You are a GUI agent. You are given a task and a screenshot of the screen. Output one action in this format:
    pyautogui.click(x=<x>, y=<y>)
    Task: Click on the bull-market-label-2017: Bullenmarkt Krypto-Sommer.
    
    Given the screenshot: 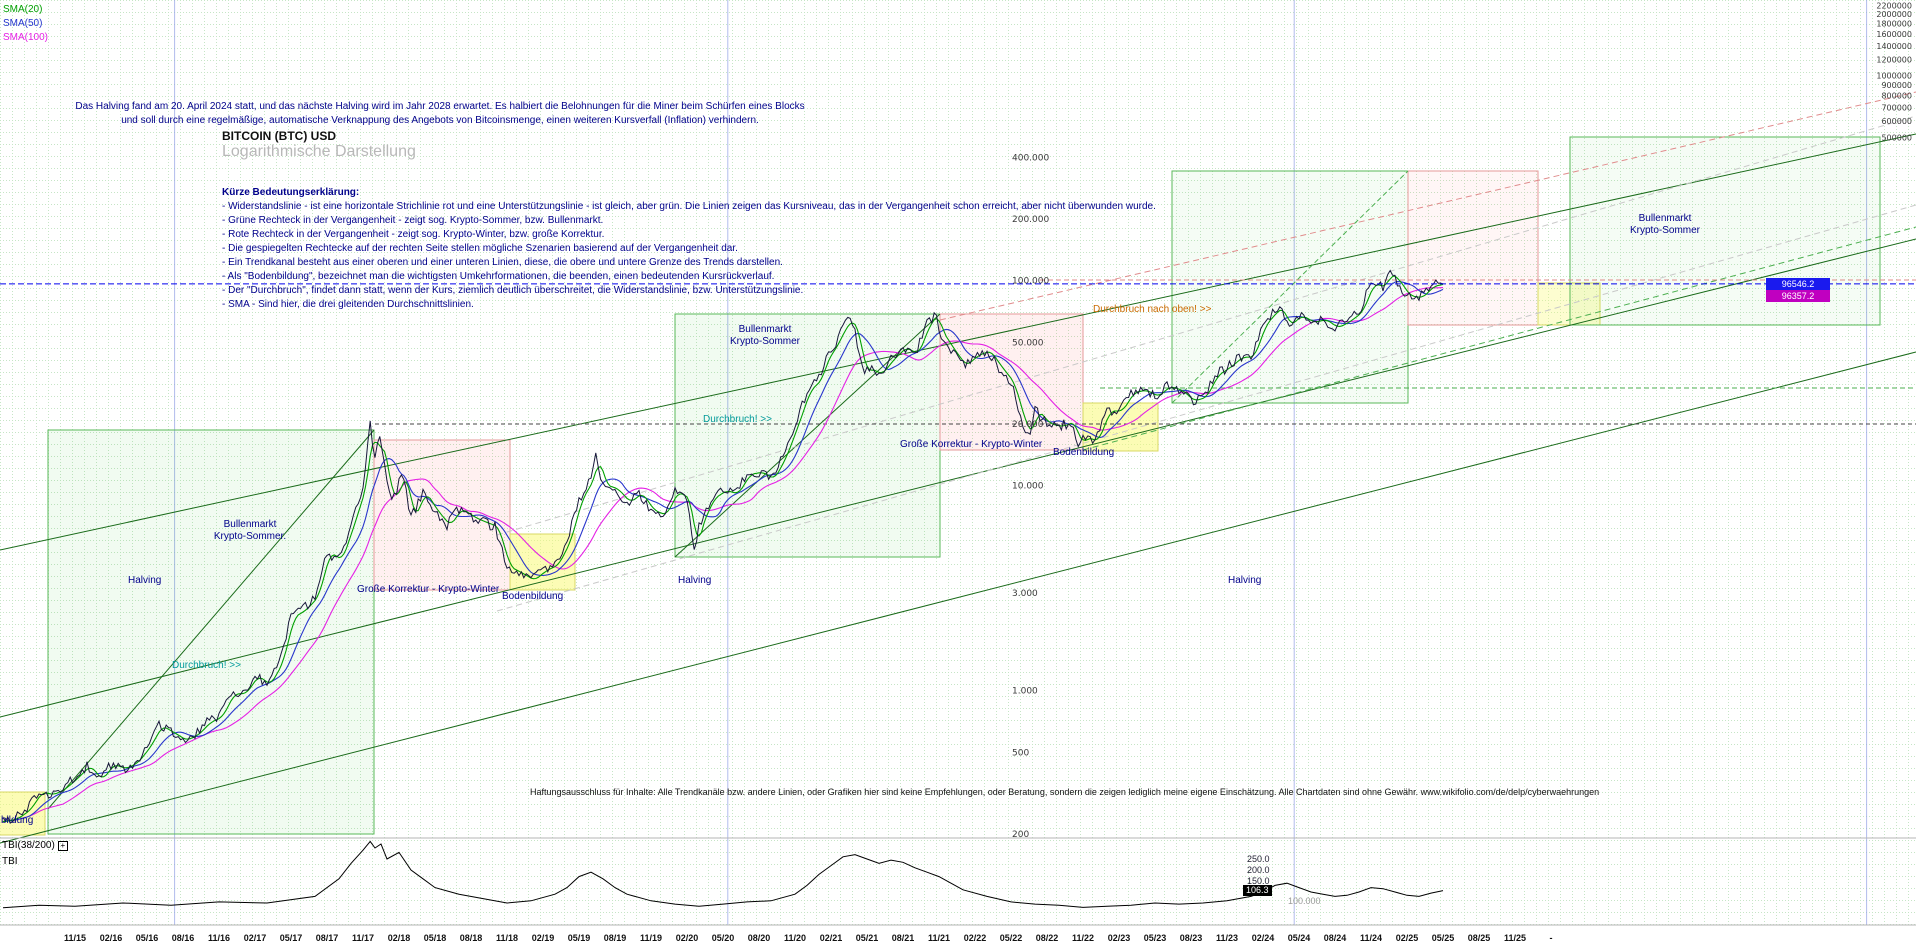 What is the action you would take?
    pyautogui.click(x=250, y=530)
    